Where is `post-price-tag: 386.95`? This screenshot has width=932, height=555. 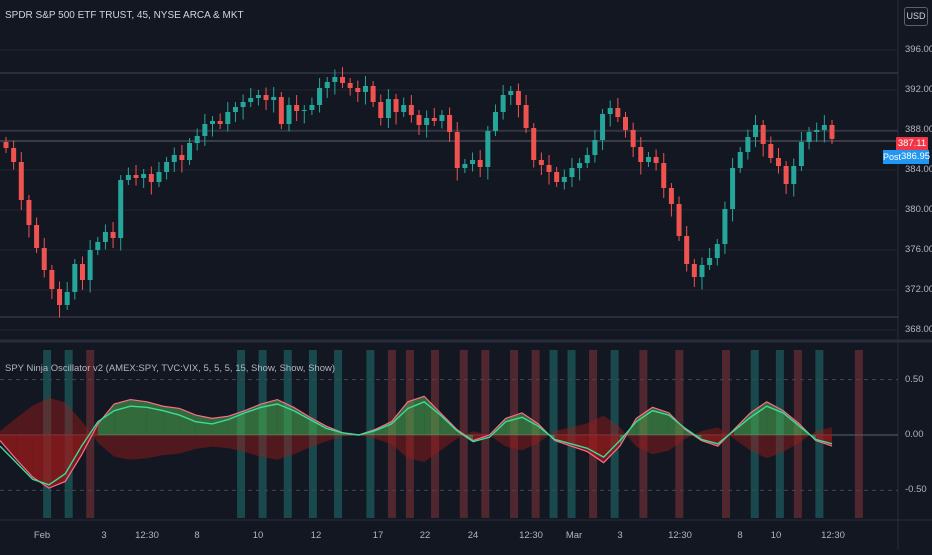 post-price-tag: 386.95 is located at coordinates (916, 157).